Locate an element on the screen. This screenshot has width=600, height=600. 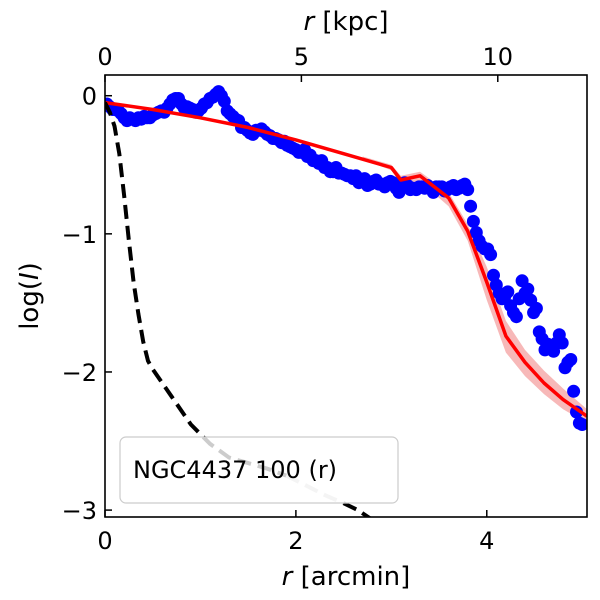
x-tick-label: 2 is located at coordinates (295, 541).